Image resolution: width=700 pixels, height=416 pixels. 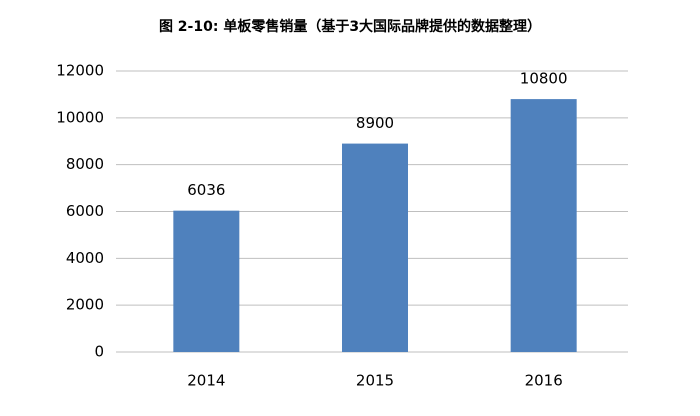 I want to click on y-tick-label: 2000, so click(x=85, y=305).